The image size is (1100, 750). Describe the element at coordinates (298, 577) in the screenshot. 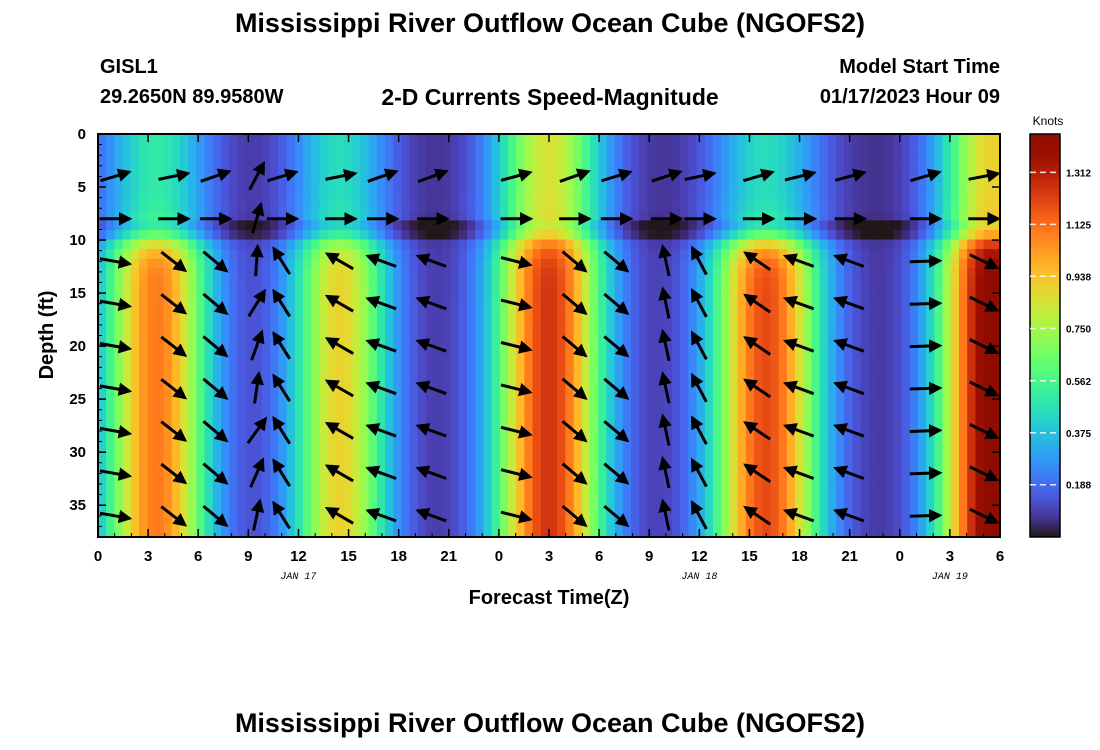

I see `date-label: JAN 17` at that location.